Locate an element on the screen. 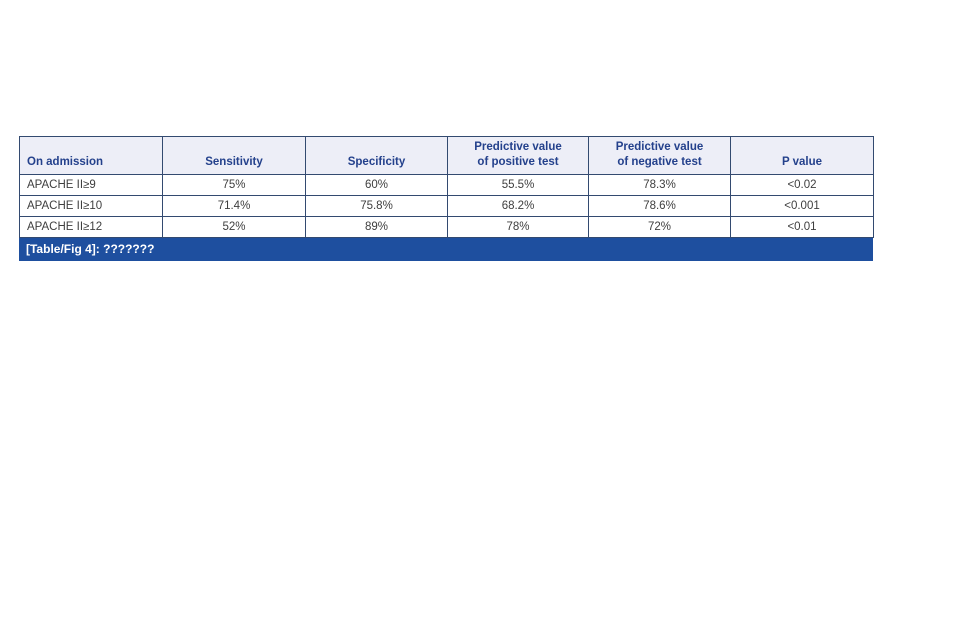 The height and width of the screenshot is (643, 962). table-row: APACHE II≥9 75% 60% 55.5% 78.3% <0.02 is located at coordinates (446, 185).